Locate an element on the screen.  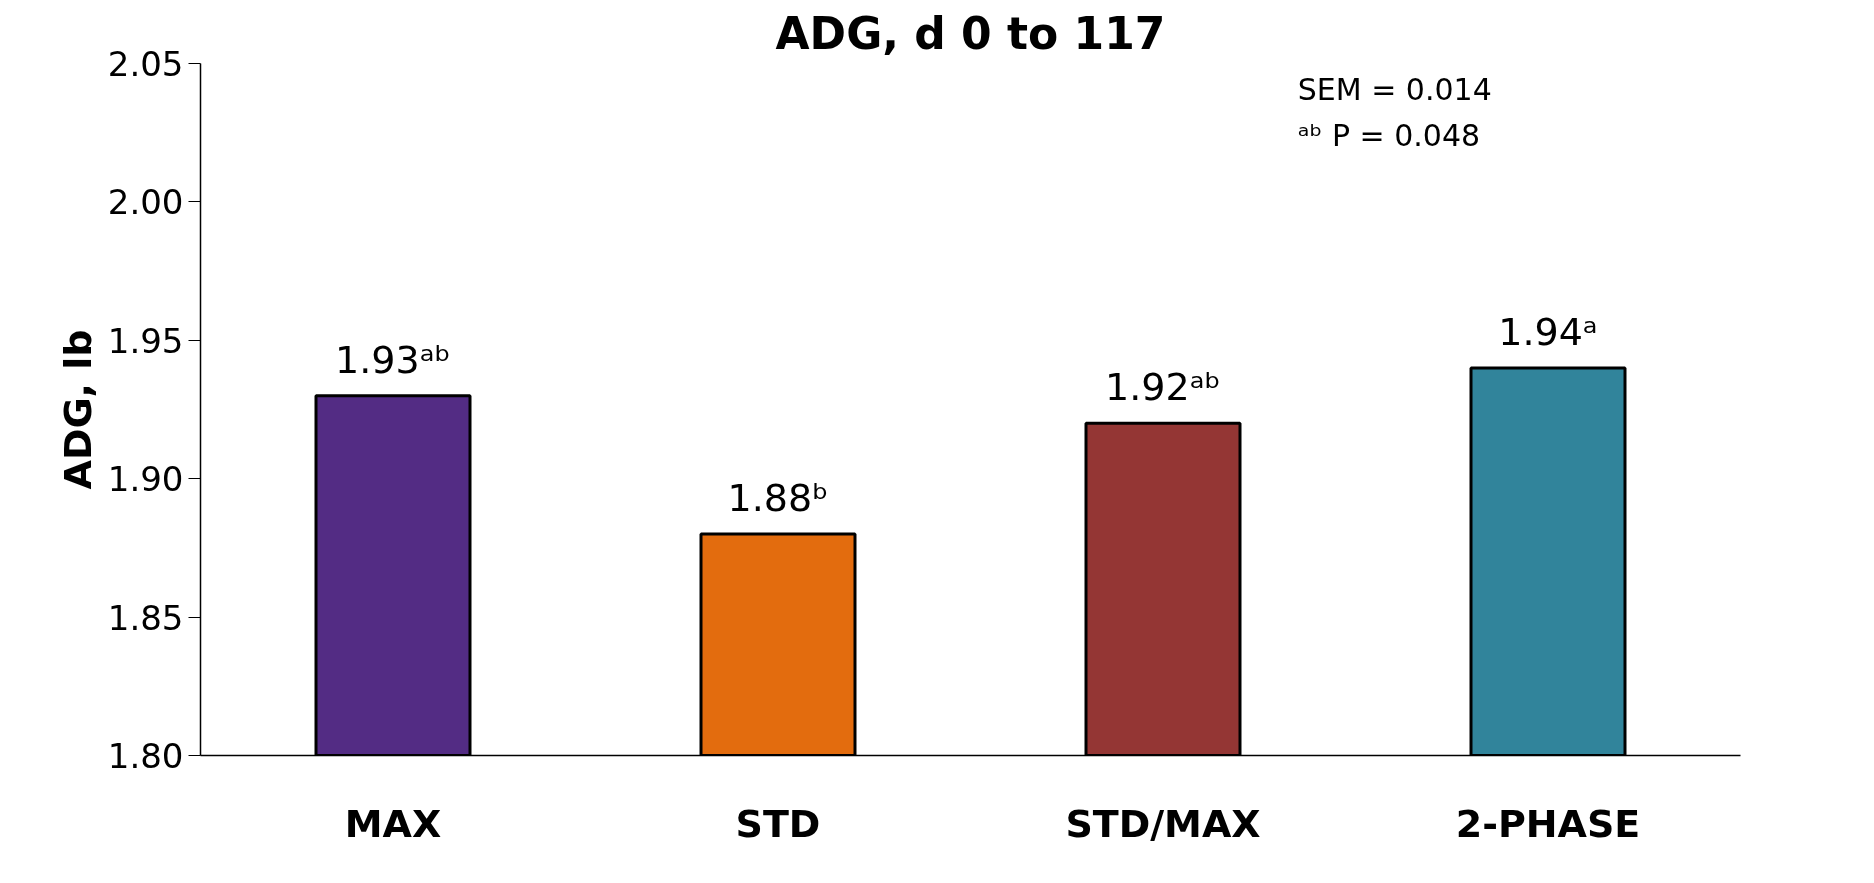
data-label: 1.92ᵃᵇ is located at coordinates (1163, 387).